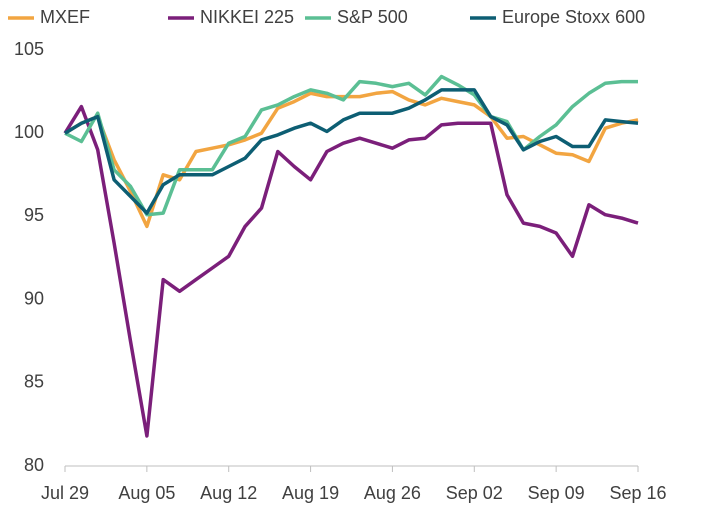  Describe the element at coordinates (556, 493) in the screenshot. I see `x-tick-label: Sep 09` at that location.